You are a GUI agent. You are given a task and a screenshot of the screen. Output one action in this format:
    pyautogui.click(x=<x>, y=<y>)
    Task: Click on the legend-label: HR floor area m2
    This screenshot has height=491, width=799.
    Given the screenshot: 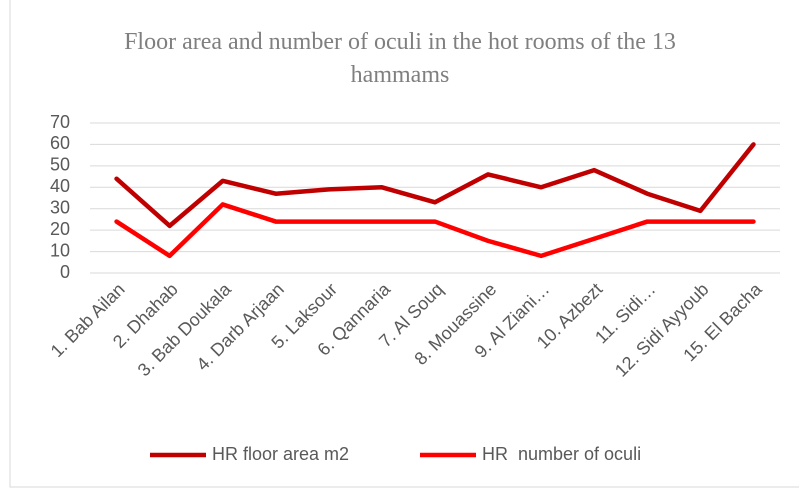 What is the action you would take?
    pyautogui.click(x=280, y=454)
    